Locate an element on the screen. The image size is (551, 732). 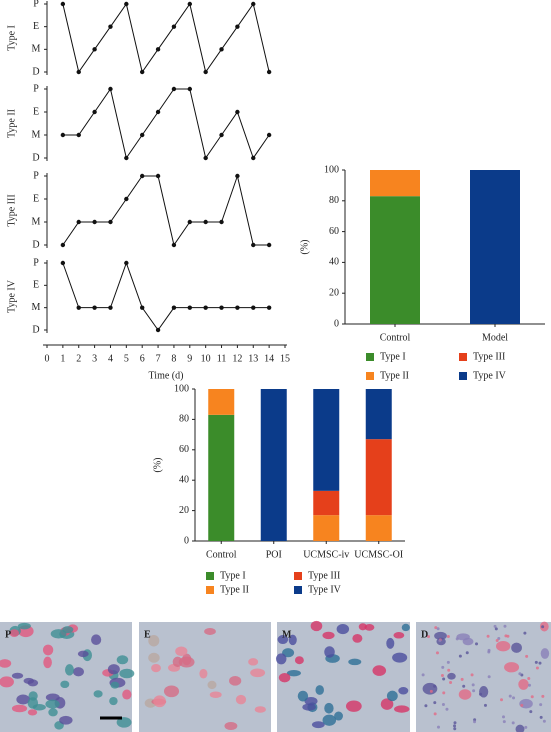
y-tick-label: P is located at coordinates (36, 4).